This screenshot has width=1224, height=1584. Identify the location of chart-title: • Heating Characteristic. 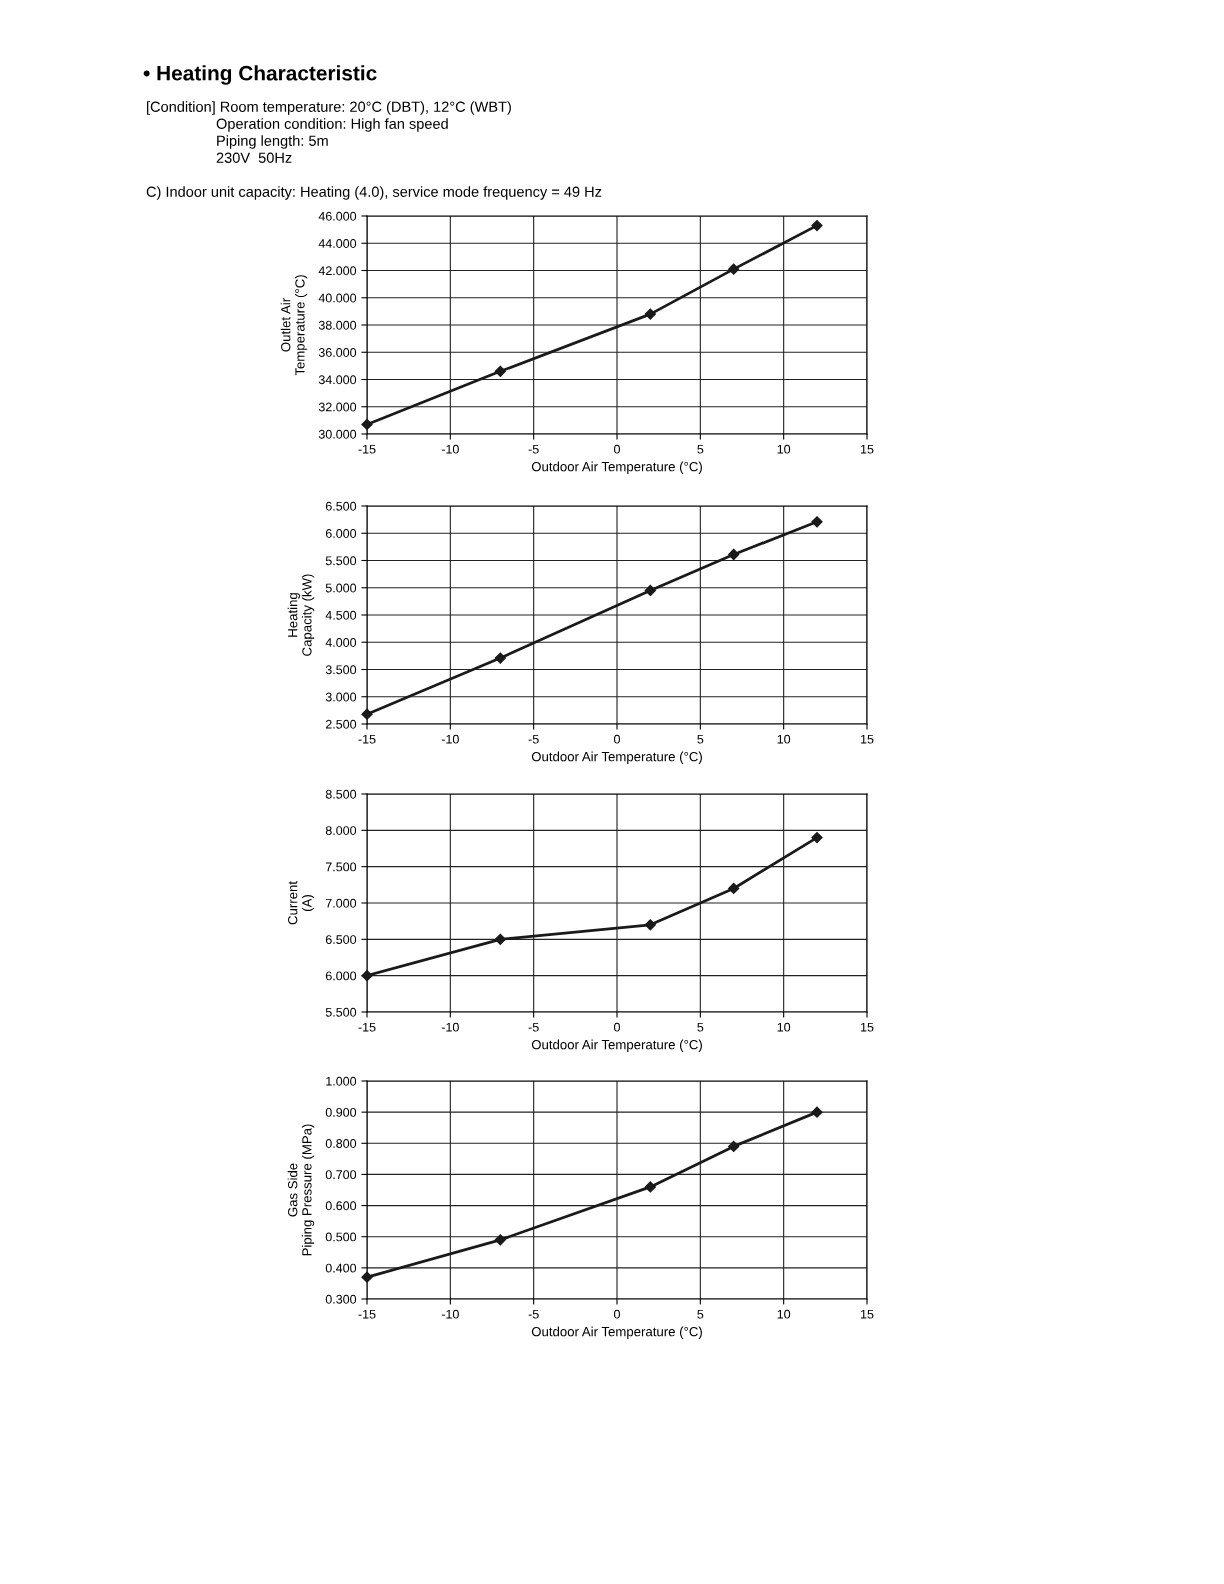
(260, 75).